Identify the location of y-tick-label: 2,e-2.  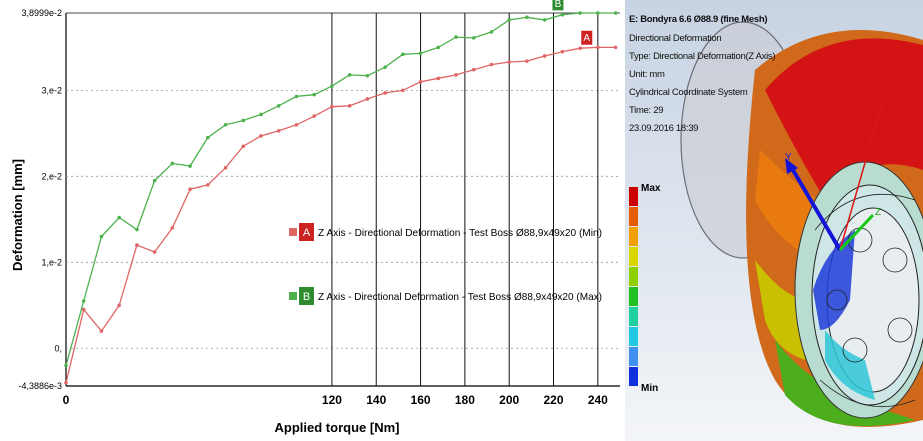
(51, 176).